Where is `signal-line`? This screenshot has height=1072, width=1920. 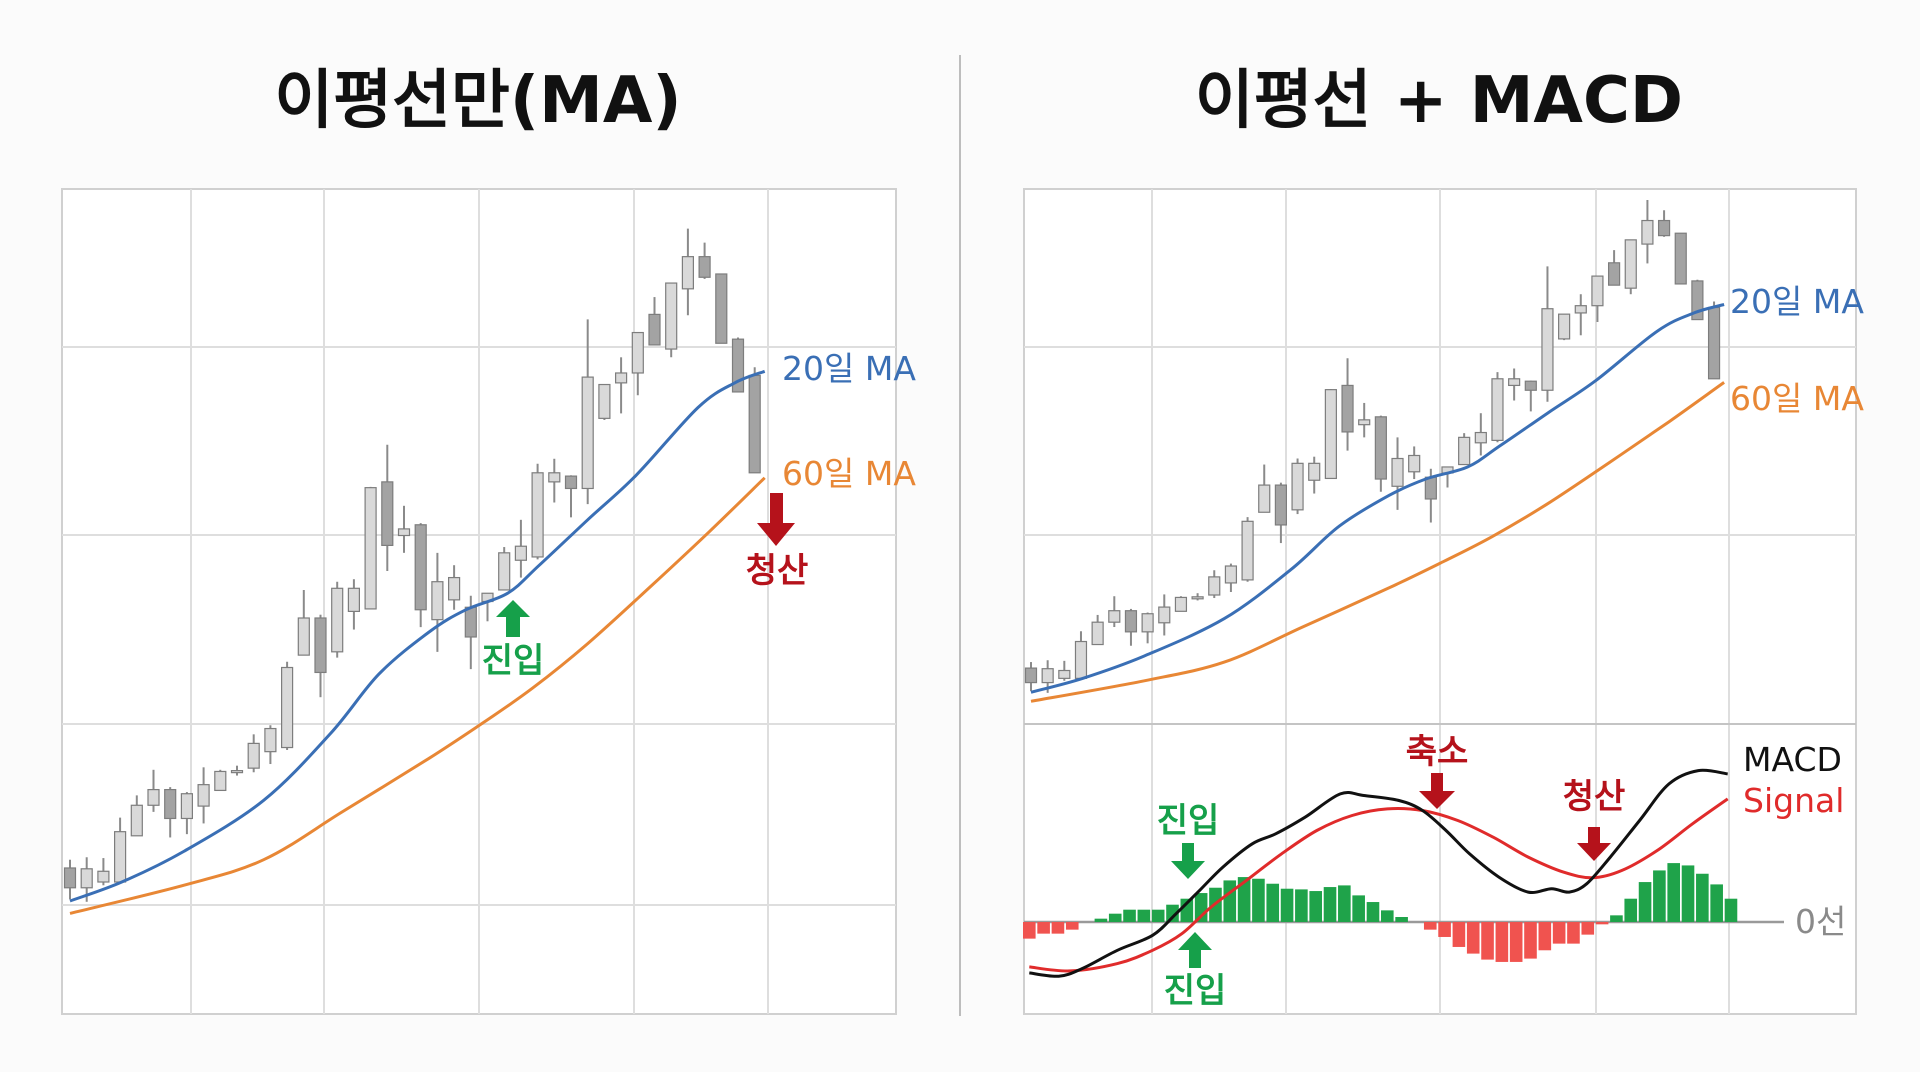 signal-line is located at coordinates (1379, 885).